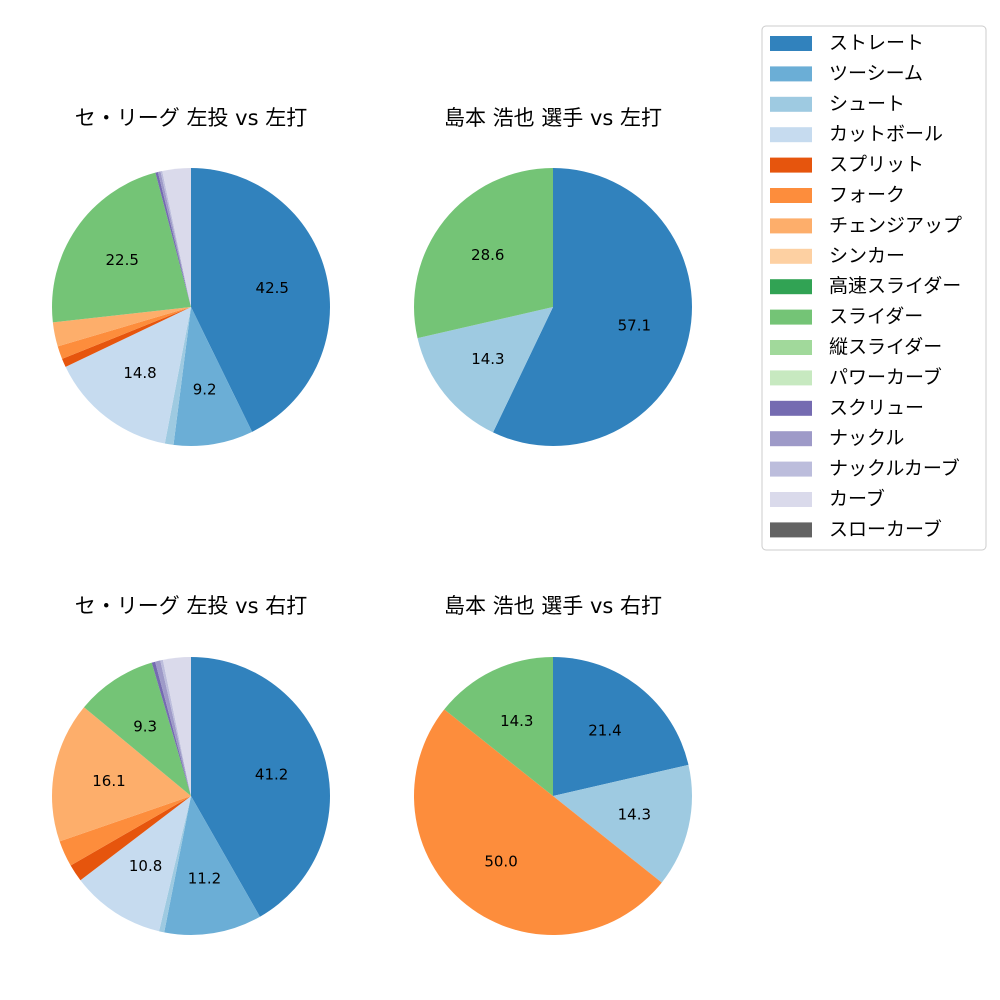 Image resolution: width=1000 pixels, height=1000 pixels. I want to click on pie-chart-shimamoto-vs-left: 島本 浩也 選手 vs 左打 57.1 14.3 28.6, so click(553, 276).